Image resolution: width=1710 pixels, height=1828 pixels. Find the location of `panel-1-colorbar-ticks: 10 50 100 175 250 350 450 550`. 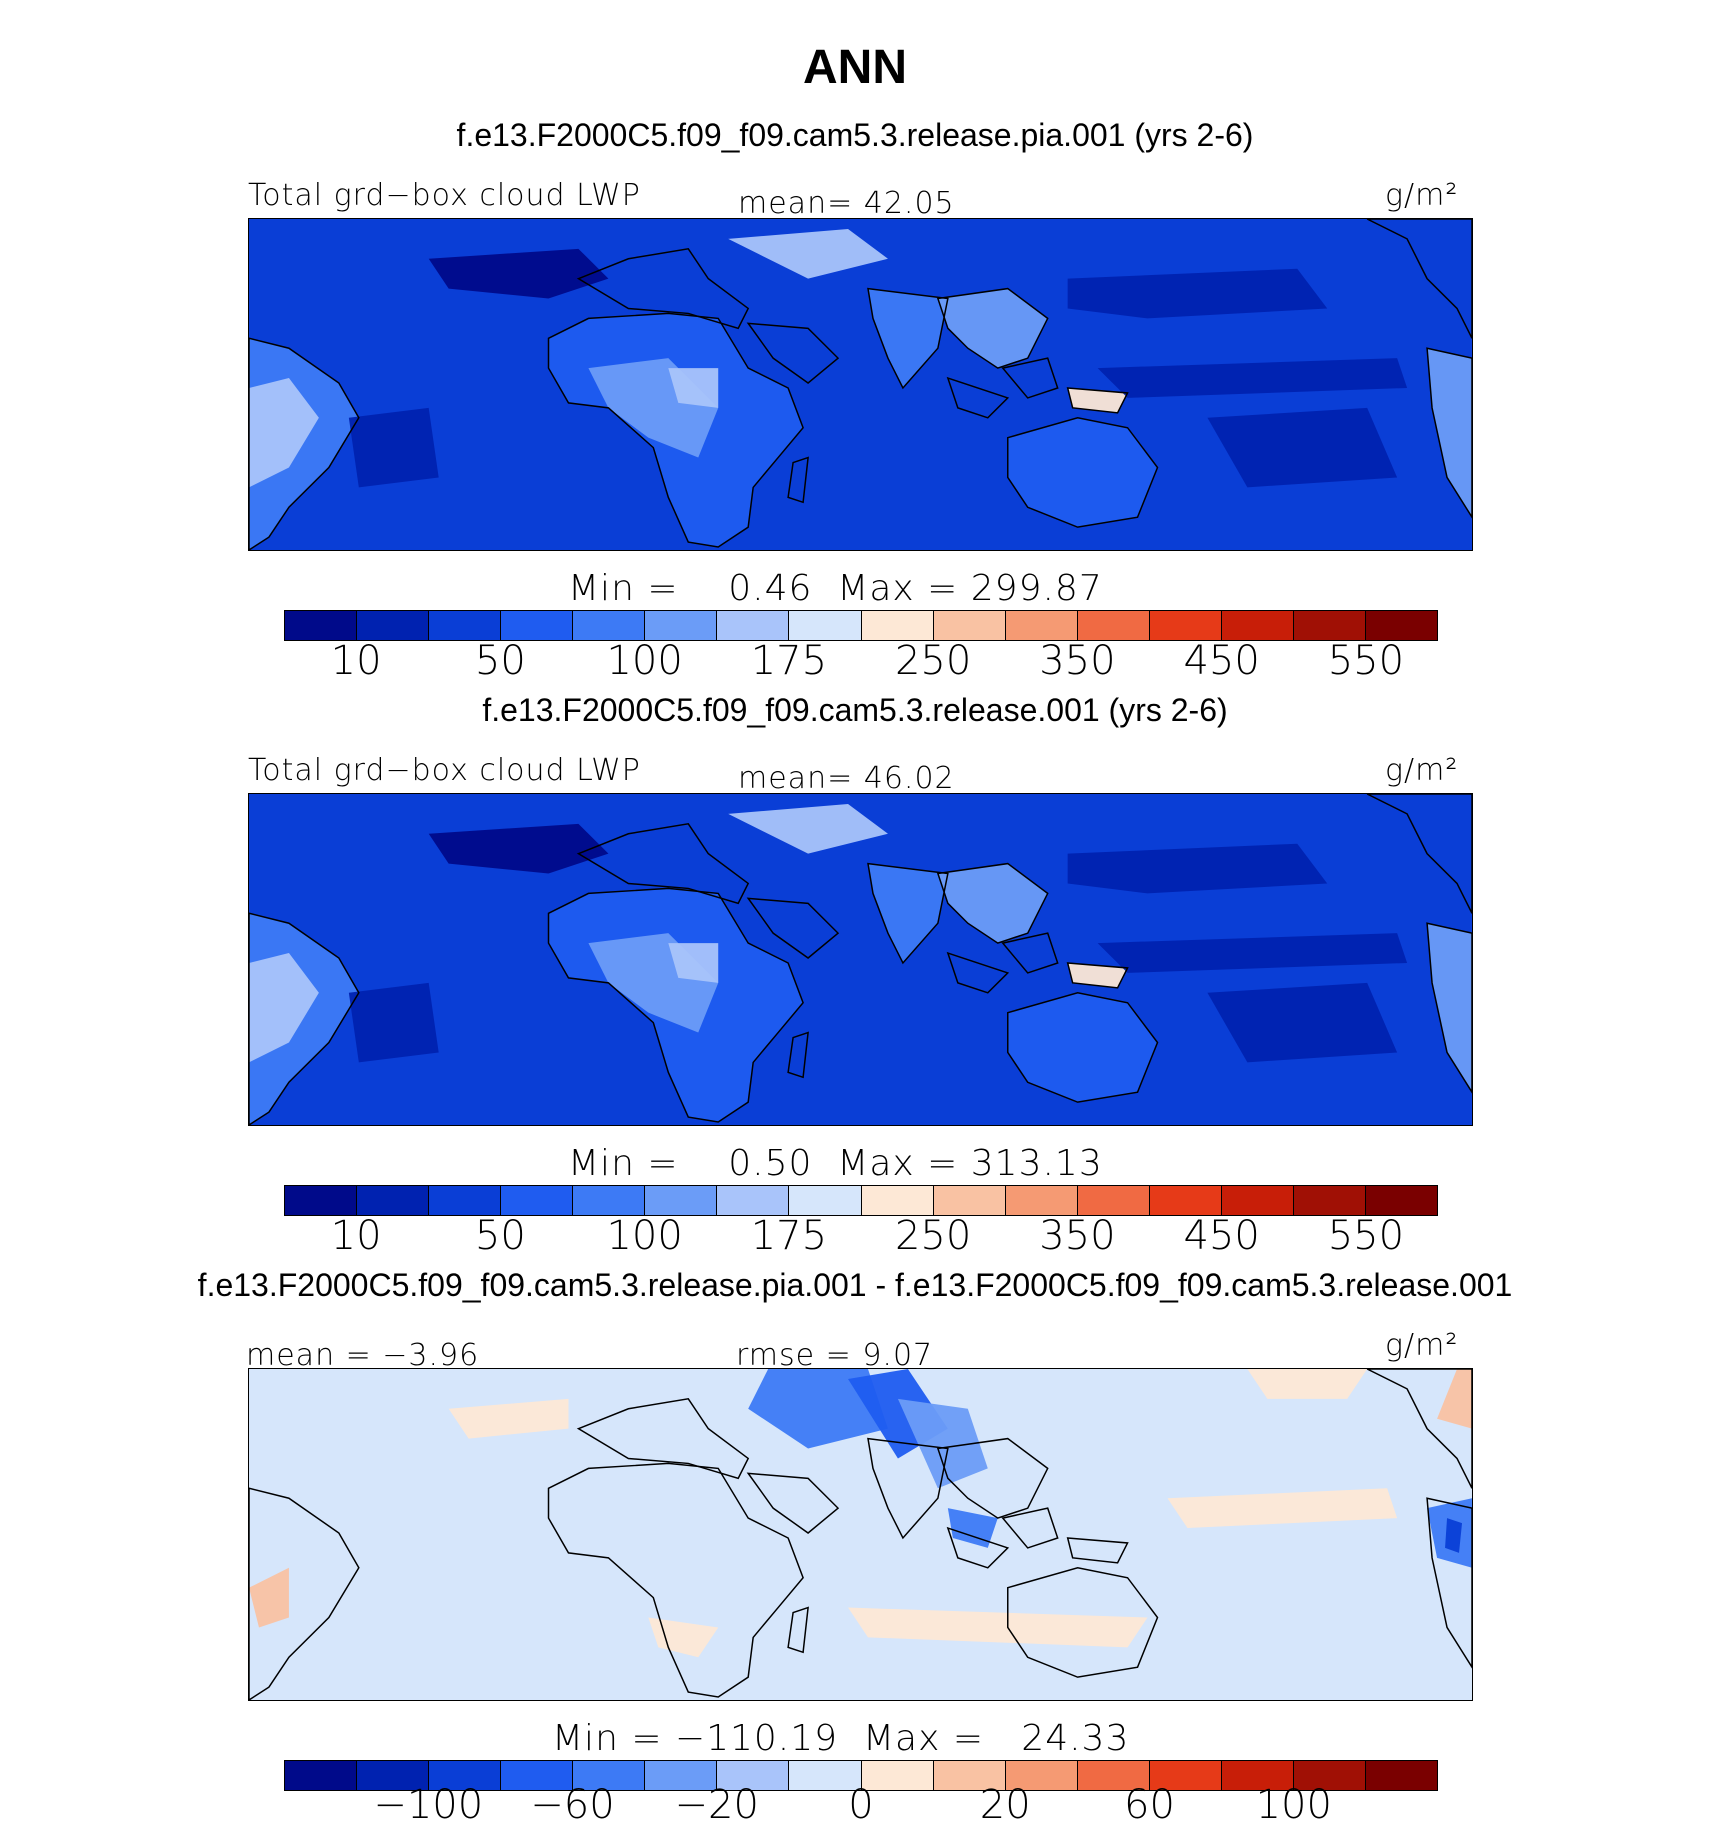

panel-1-colorbar-ticks: 10 50 100 175 250 350 450 550 is located at coordinates (861, 663).